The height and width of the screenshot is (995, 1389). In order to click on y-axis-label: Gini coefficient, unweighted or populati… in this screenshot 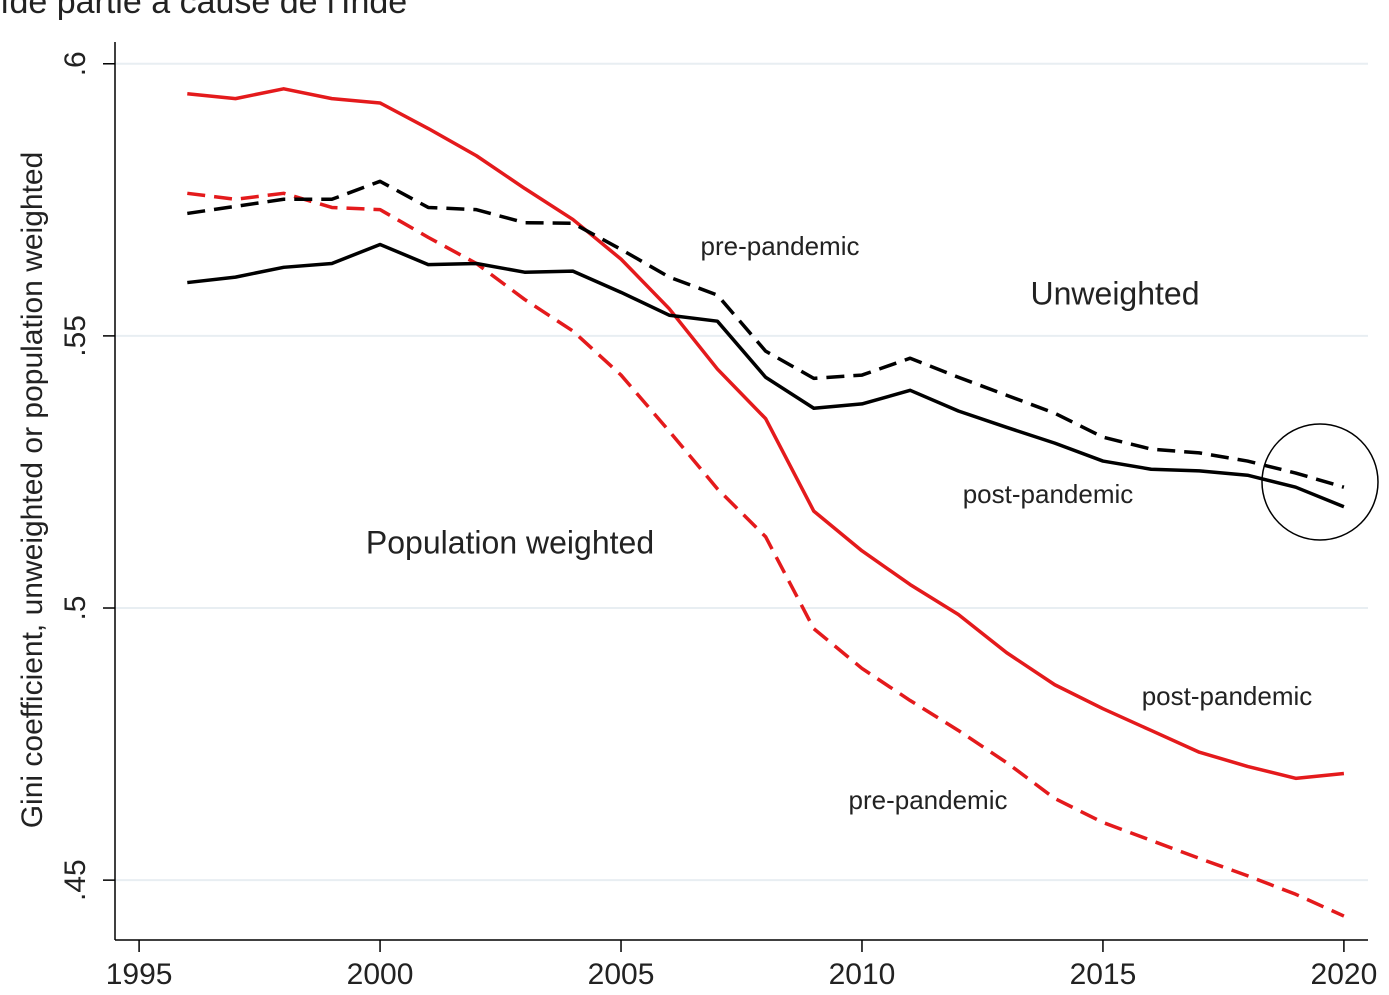, I will do `click(32, 490)`.